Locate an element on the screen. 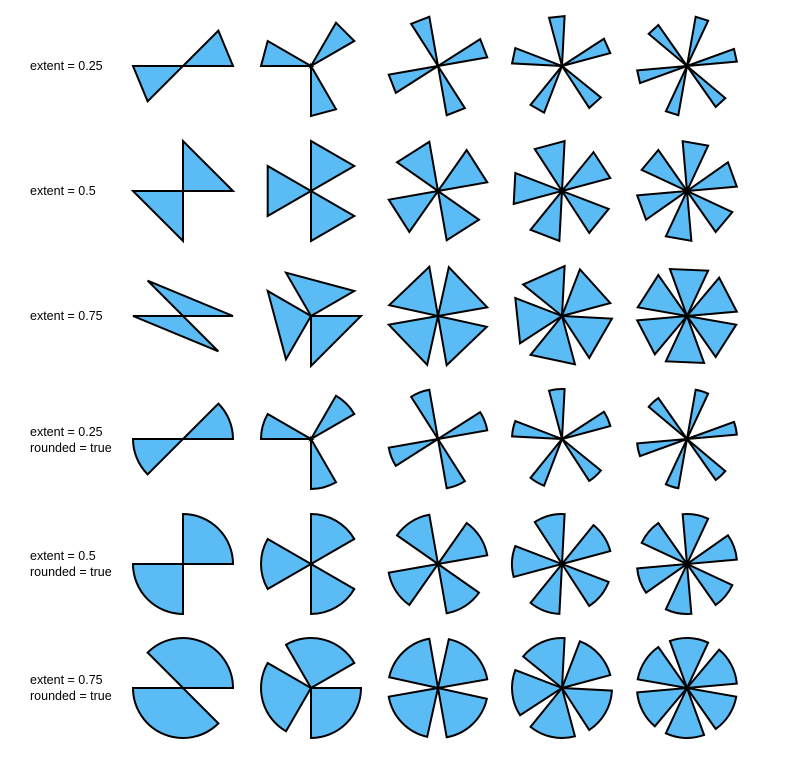 Image resolution: width=794 pixels, height=769 pixels. pinwheel-r1-c5 is located at coordinates (687, 66).